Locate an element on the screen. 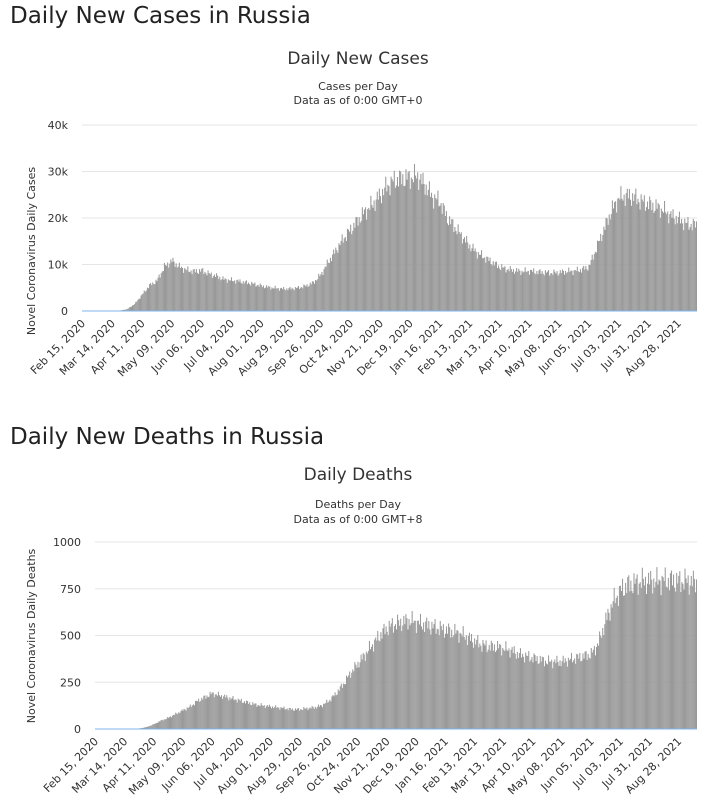  cases-y-tick-label: 20k is located at coordinates (58, 218).